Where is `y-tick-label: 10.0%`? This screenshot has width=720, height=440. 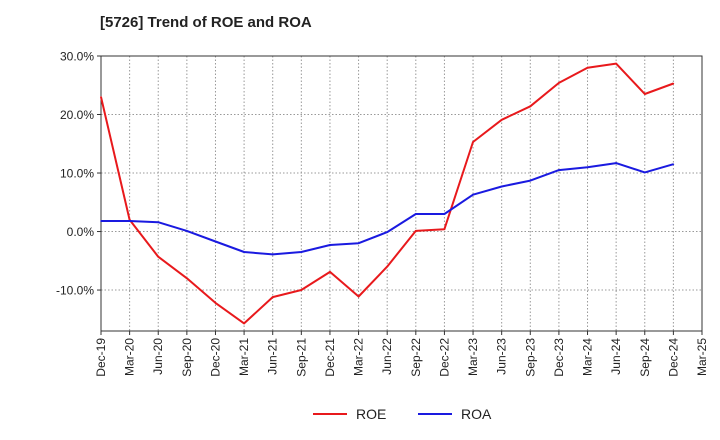
y-tick-label: 10.0% is located at coordinates (77, 174).